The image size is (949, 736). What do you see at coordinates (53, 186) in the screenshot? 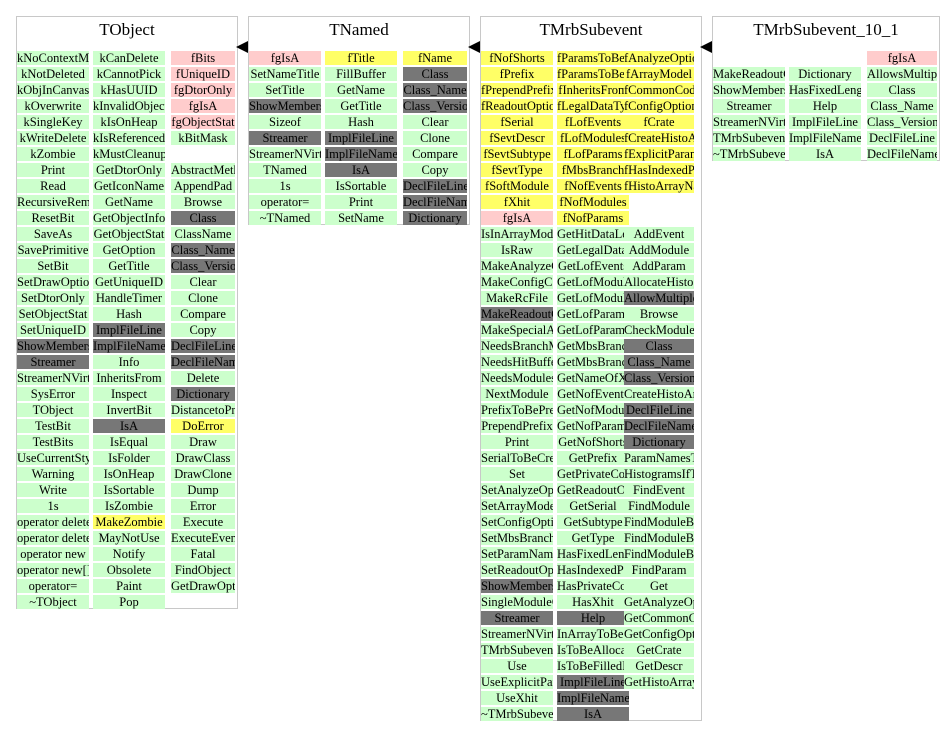
I see `class-member: Read` at bounding box center [53, 186].